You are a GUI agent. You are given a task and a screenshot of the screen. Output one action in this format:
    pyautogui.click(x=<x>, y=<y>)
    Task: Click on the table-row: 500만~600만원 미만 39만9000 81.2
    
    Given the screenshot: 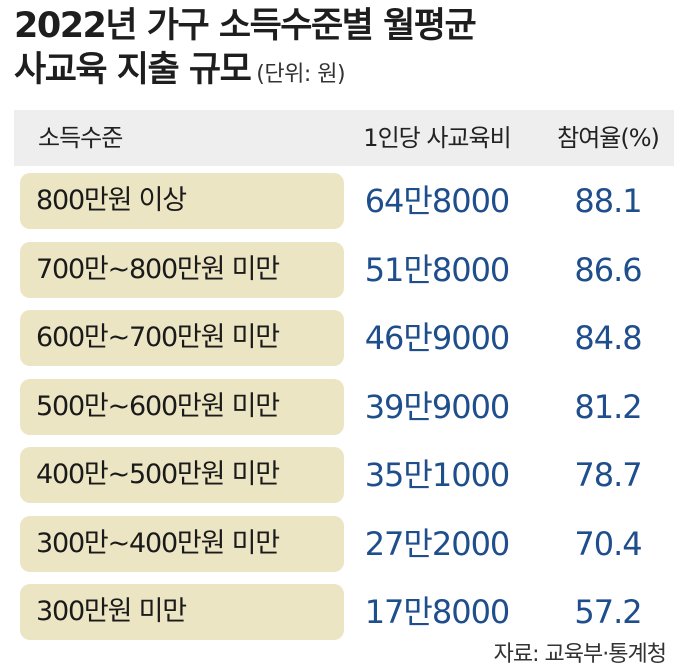 What is the action you would take?
    pyautogui.click(x=344, y=407)
    